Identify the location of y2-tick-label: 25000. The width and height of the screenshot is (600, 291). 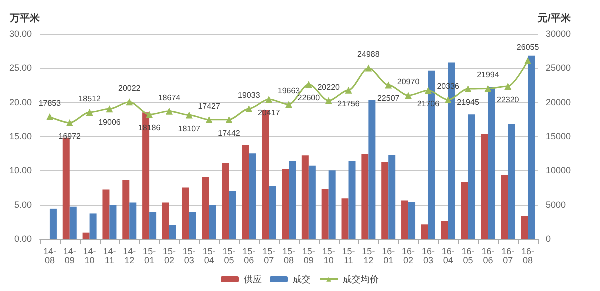
(559, 68).